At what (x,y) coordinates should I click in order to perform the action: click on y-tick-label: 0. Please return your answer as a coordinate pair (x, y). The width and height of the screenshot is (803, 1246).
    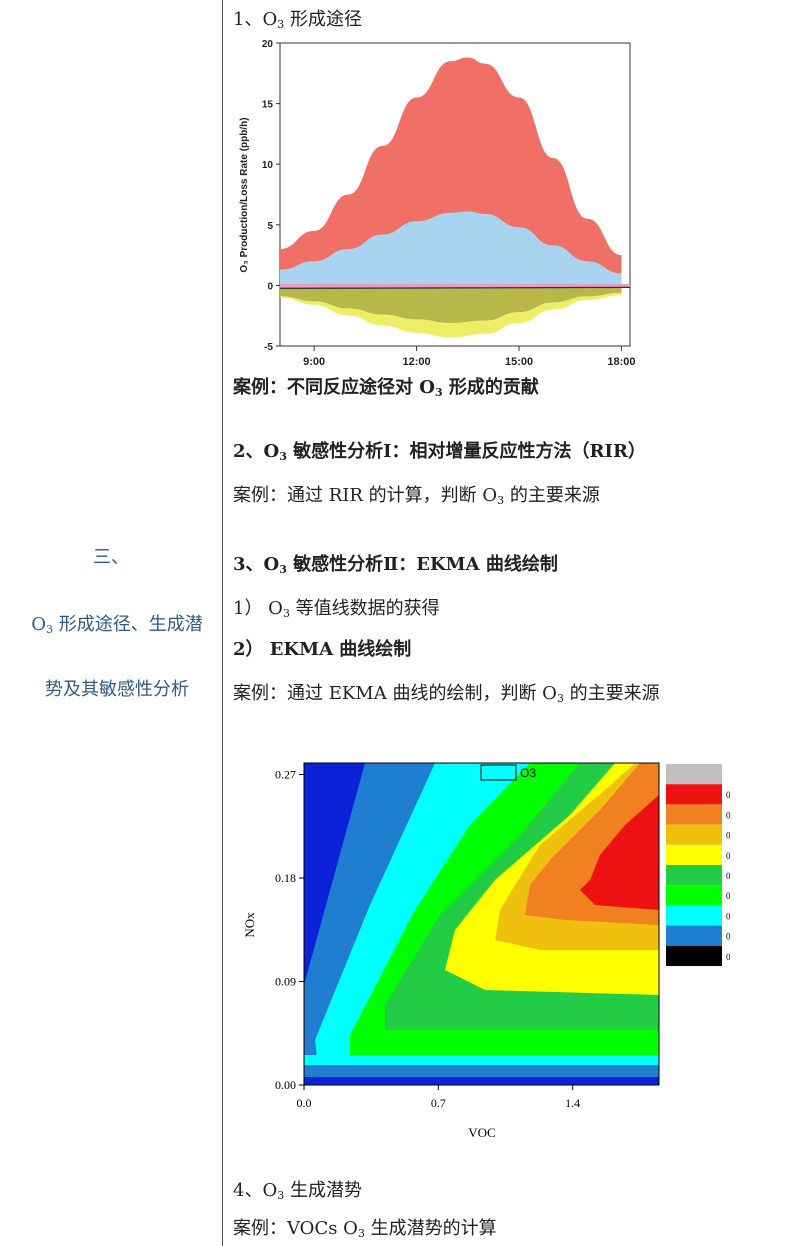
    Looking at the image, I should click on (270, 286).